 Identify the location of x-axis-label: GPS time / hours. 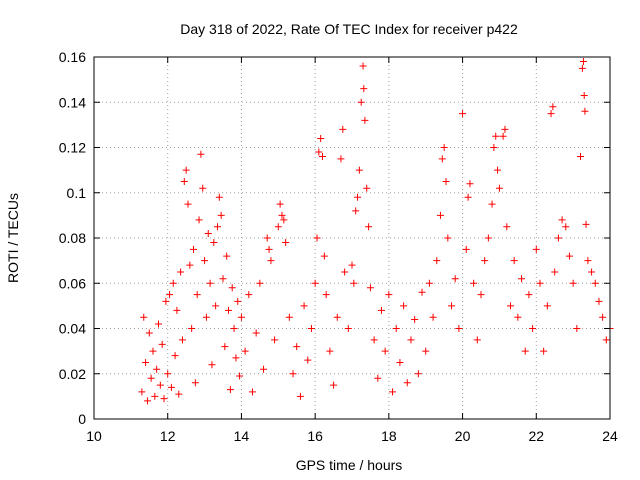
(349, 465).